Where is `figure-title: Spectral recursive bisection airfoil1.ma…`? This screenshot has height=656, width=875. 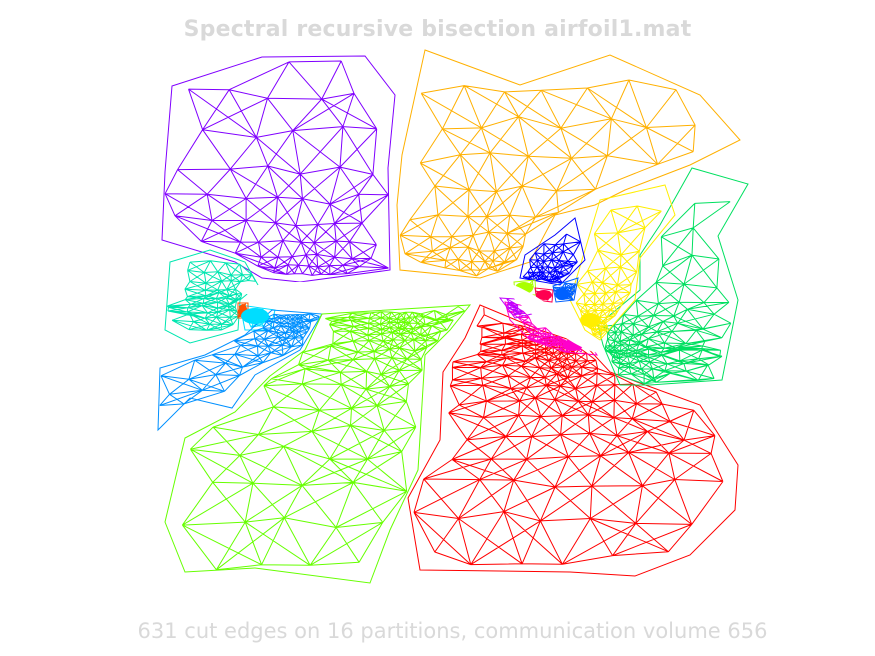
figure-title: Spectral recursive bisection airfoil1.ma… is located at coordinates (437, 29).